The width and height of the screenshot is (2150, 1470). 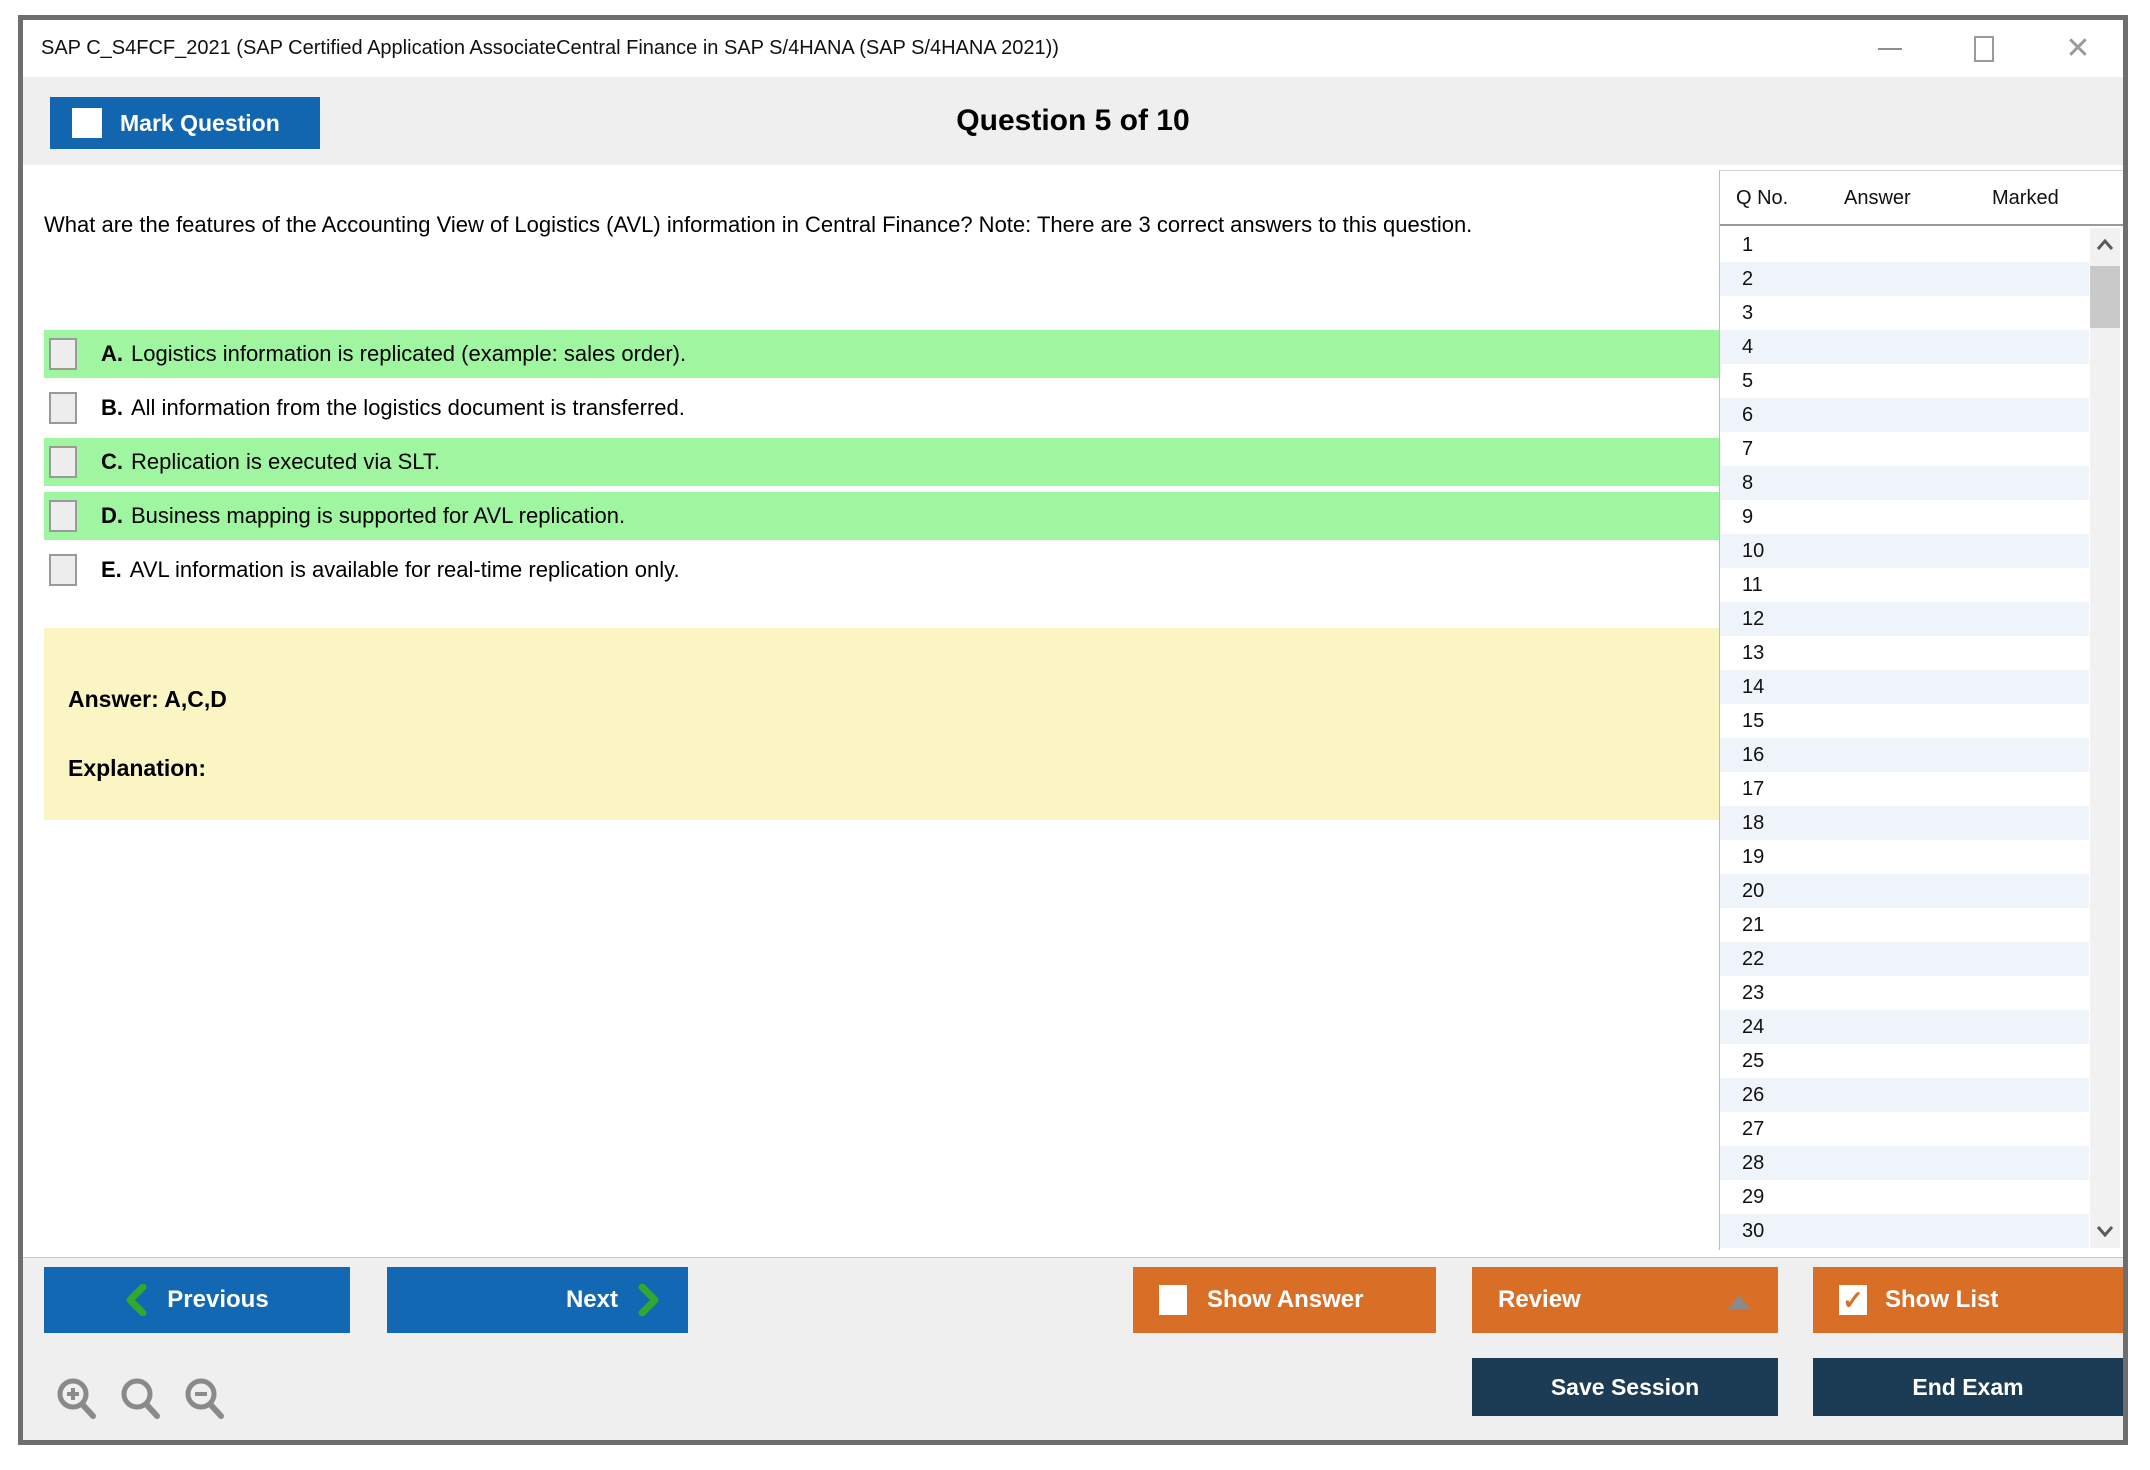 I want to click on question-list-row: 30, so click(x=1904, y=1231).